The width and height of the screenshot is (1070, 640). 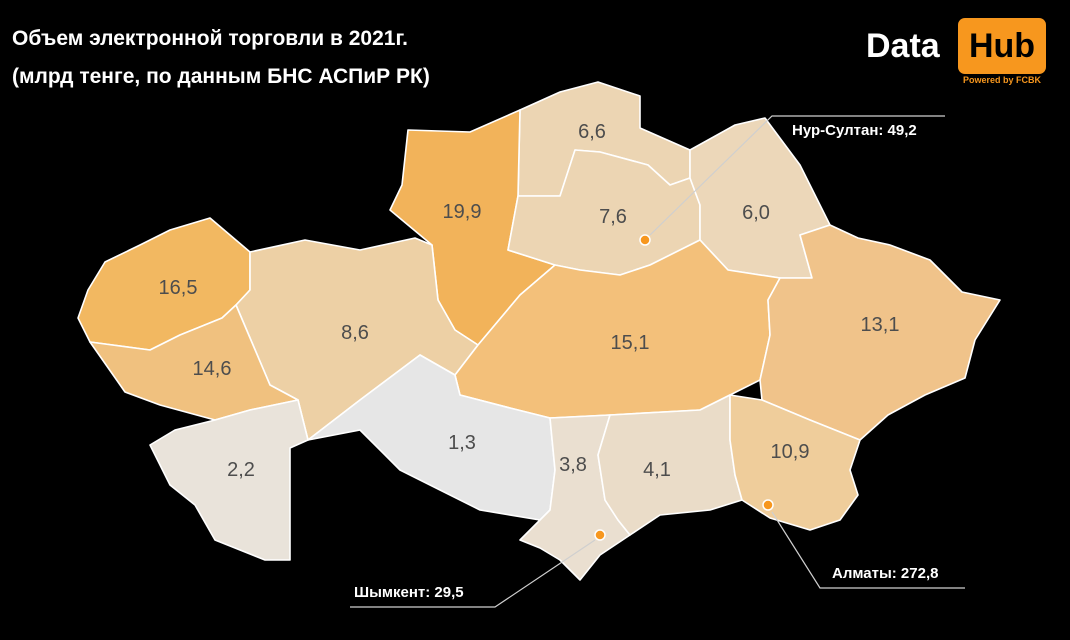 I want to click on region-label-karaganda: 15,1, so click(x=630, y=343).